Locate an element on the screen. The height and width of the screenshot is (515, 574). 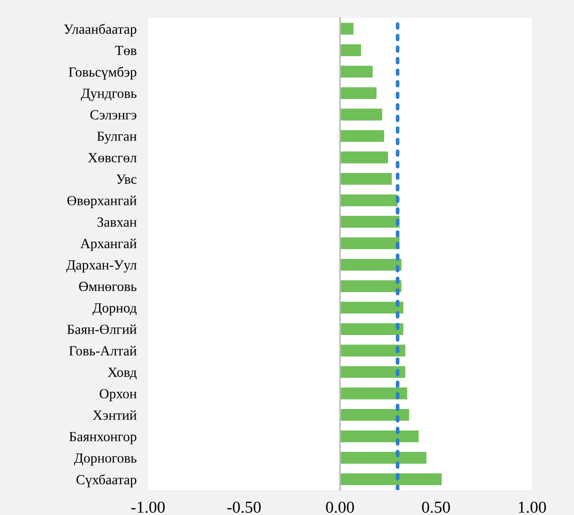
y-tick-label: Дархан-Уул is located at coordinates (101, 266).